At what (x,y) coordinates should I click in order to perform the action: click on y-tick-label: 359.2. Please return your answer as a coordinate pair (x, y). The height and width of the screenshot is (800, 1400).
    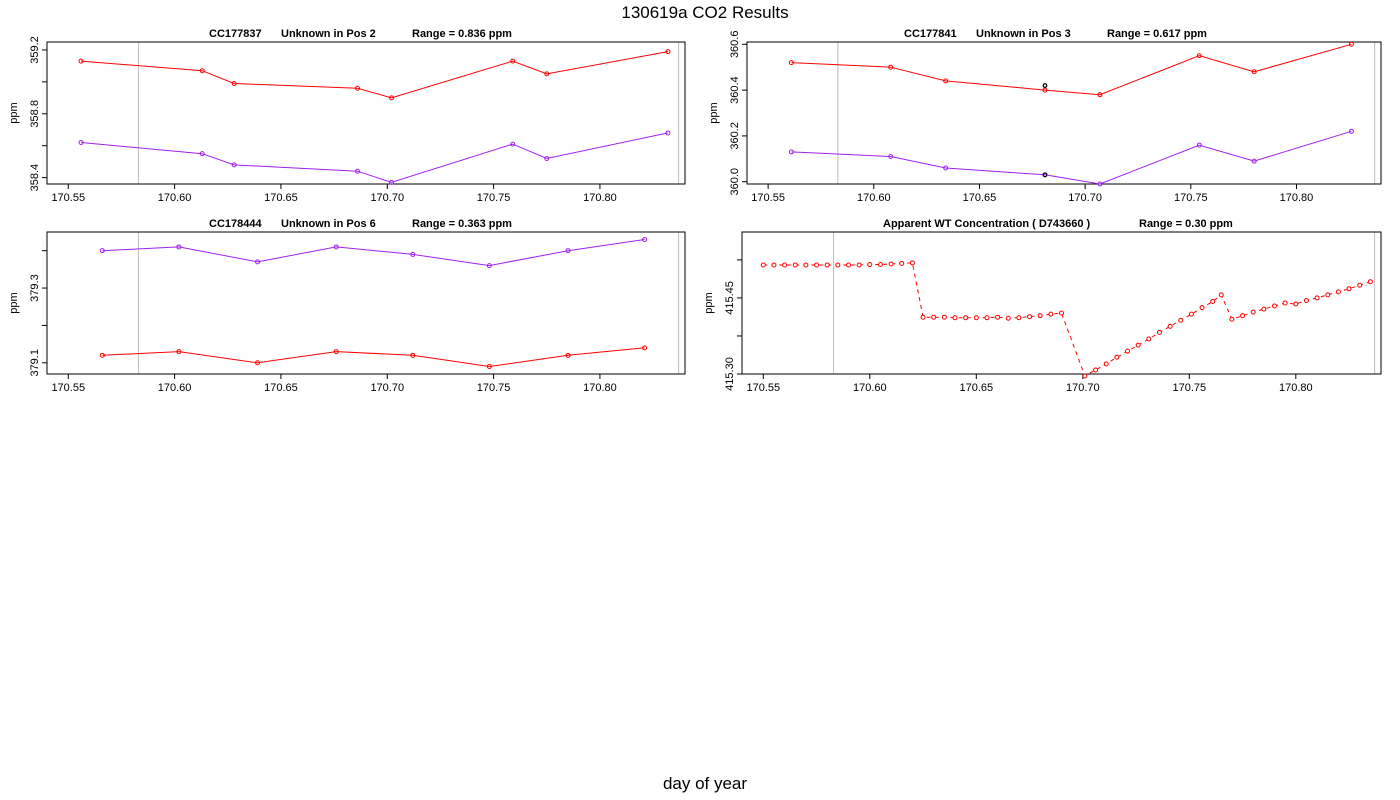
    Looking at the image, I should click on (35, 50).